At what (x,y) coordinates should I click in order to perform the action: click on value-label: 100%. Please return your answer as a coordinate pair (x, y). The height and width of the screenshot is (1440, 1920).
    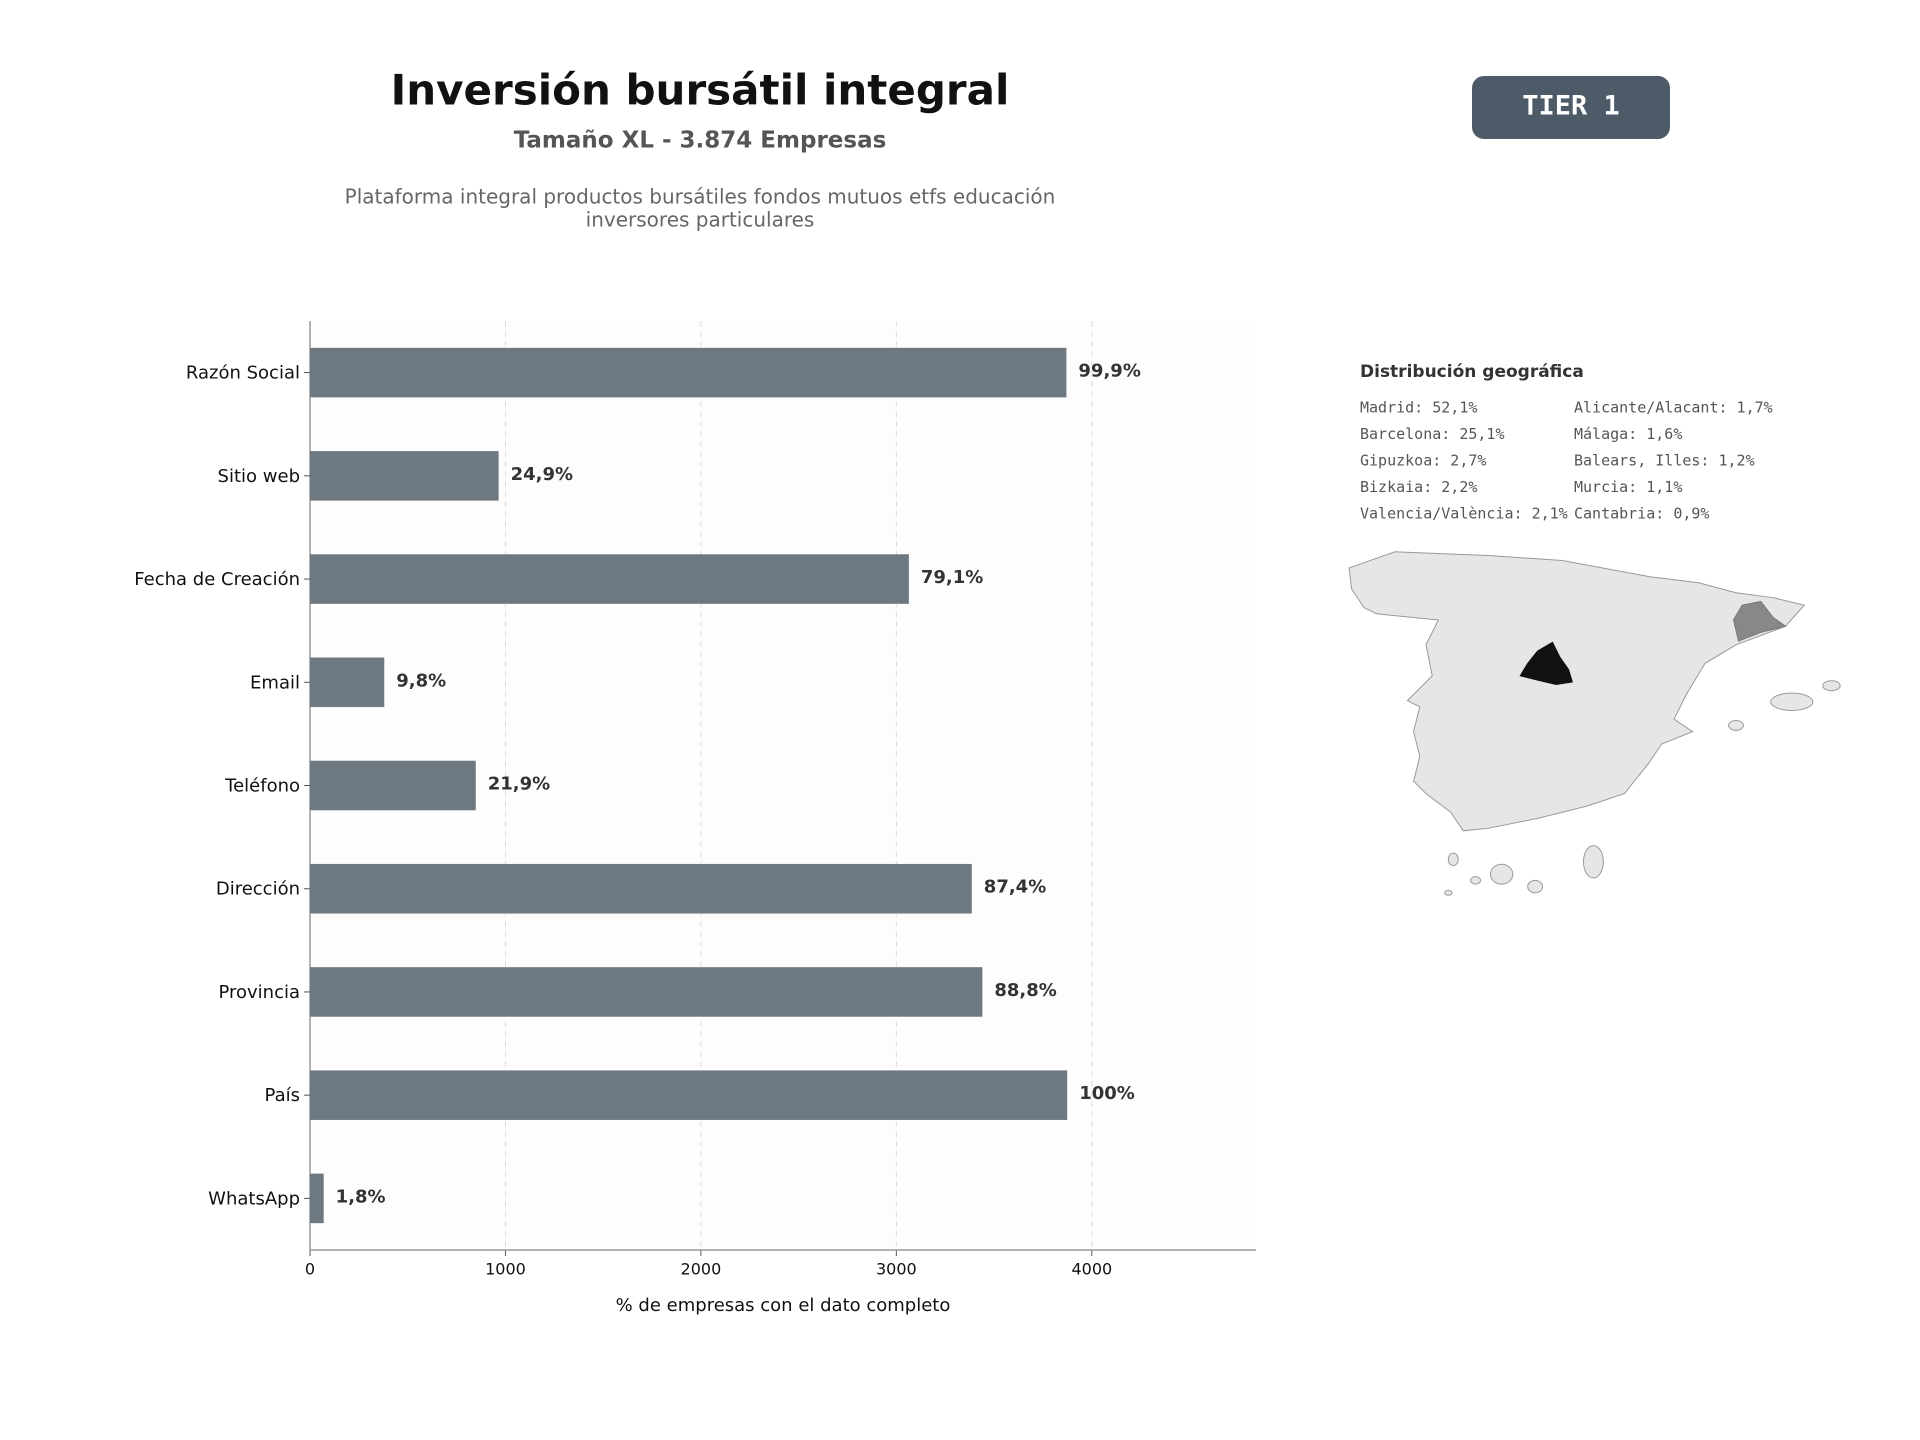
    Looking at the image, I should click on (1107, 1093).